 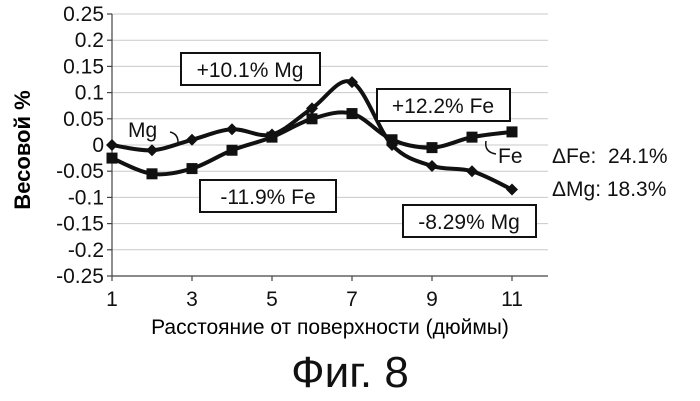 I want to click on y-tick-label: 0.1, so click(x=89, y=93).